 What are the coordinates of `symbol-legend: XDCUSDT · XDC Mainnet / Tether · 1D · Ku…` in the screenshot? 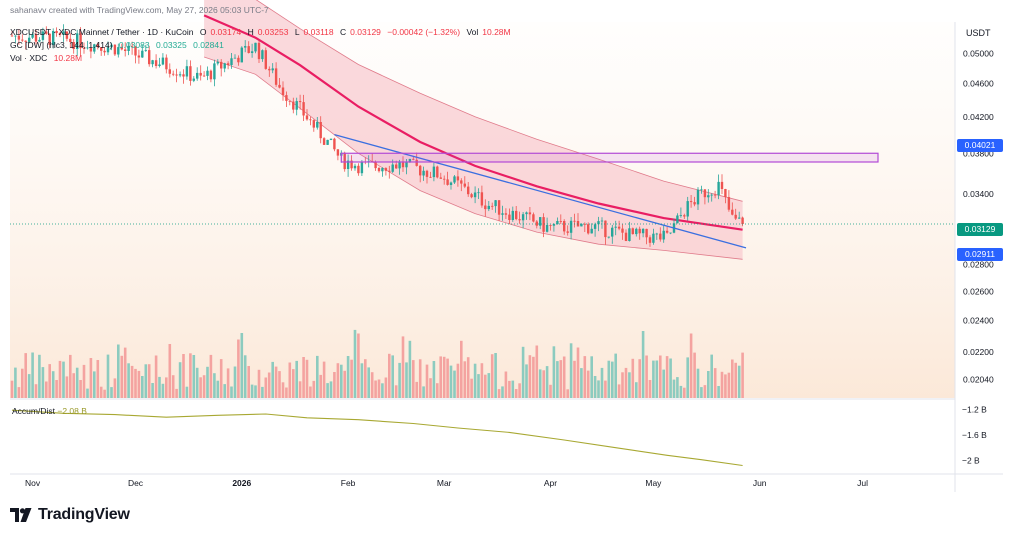 It's located at (262, 32).